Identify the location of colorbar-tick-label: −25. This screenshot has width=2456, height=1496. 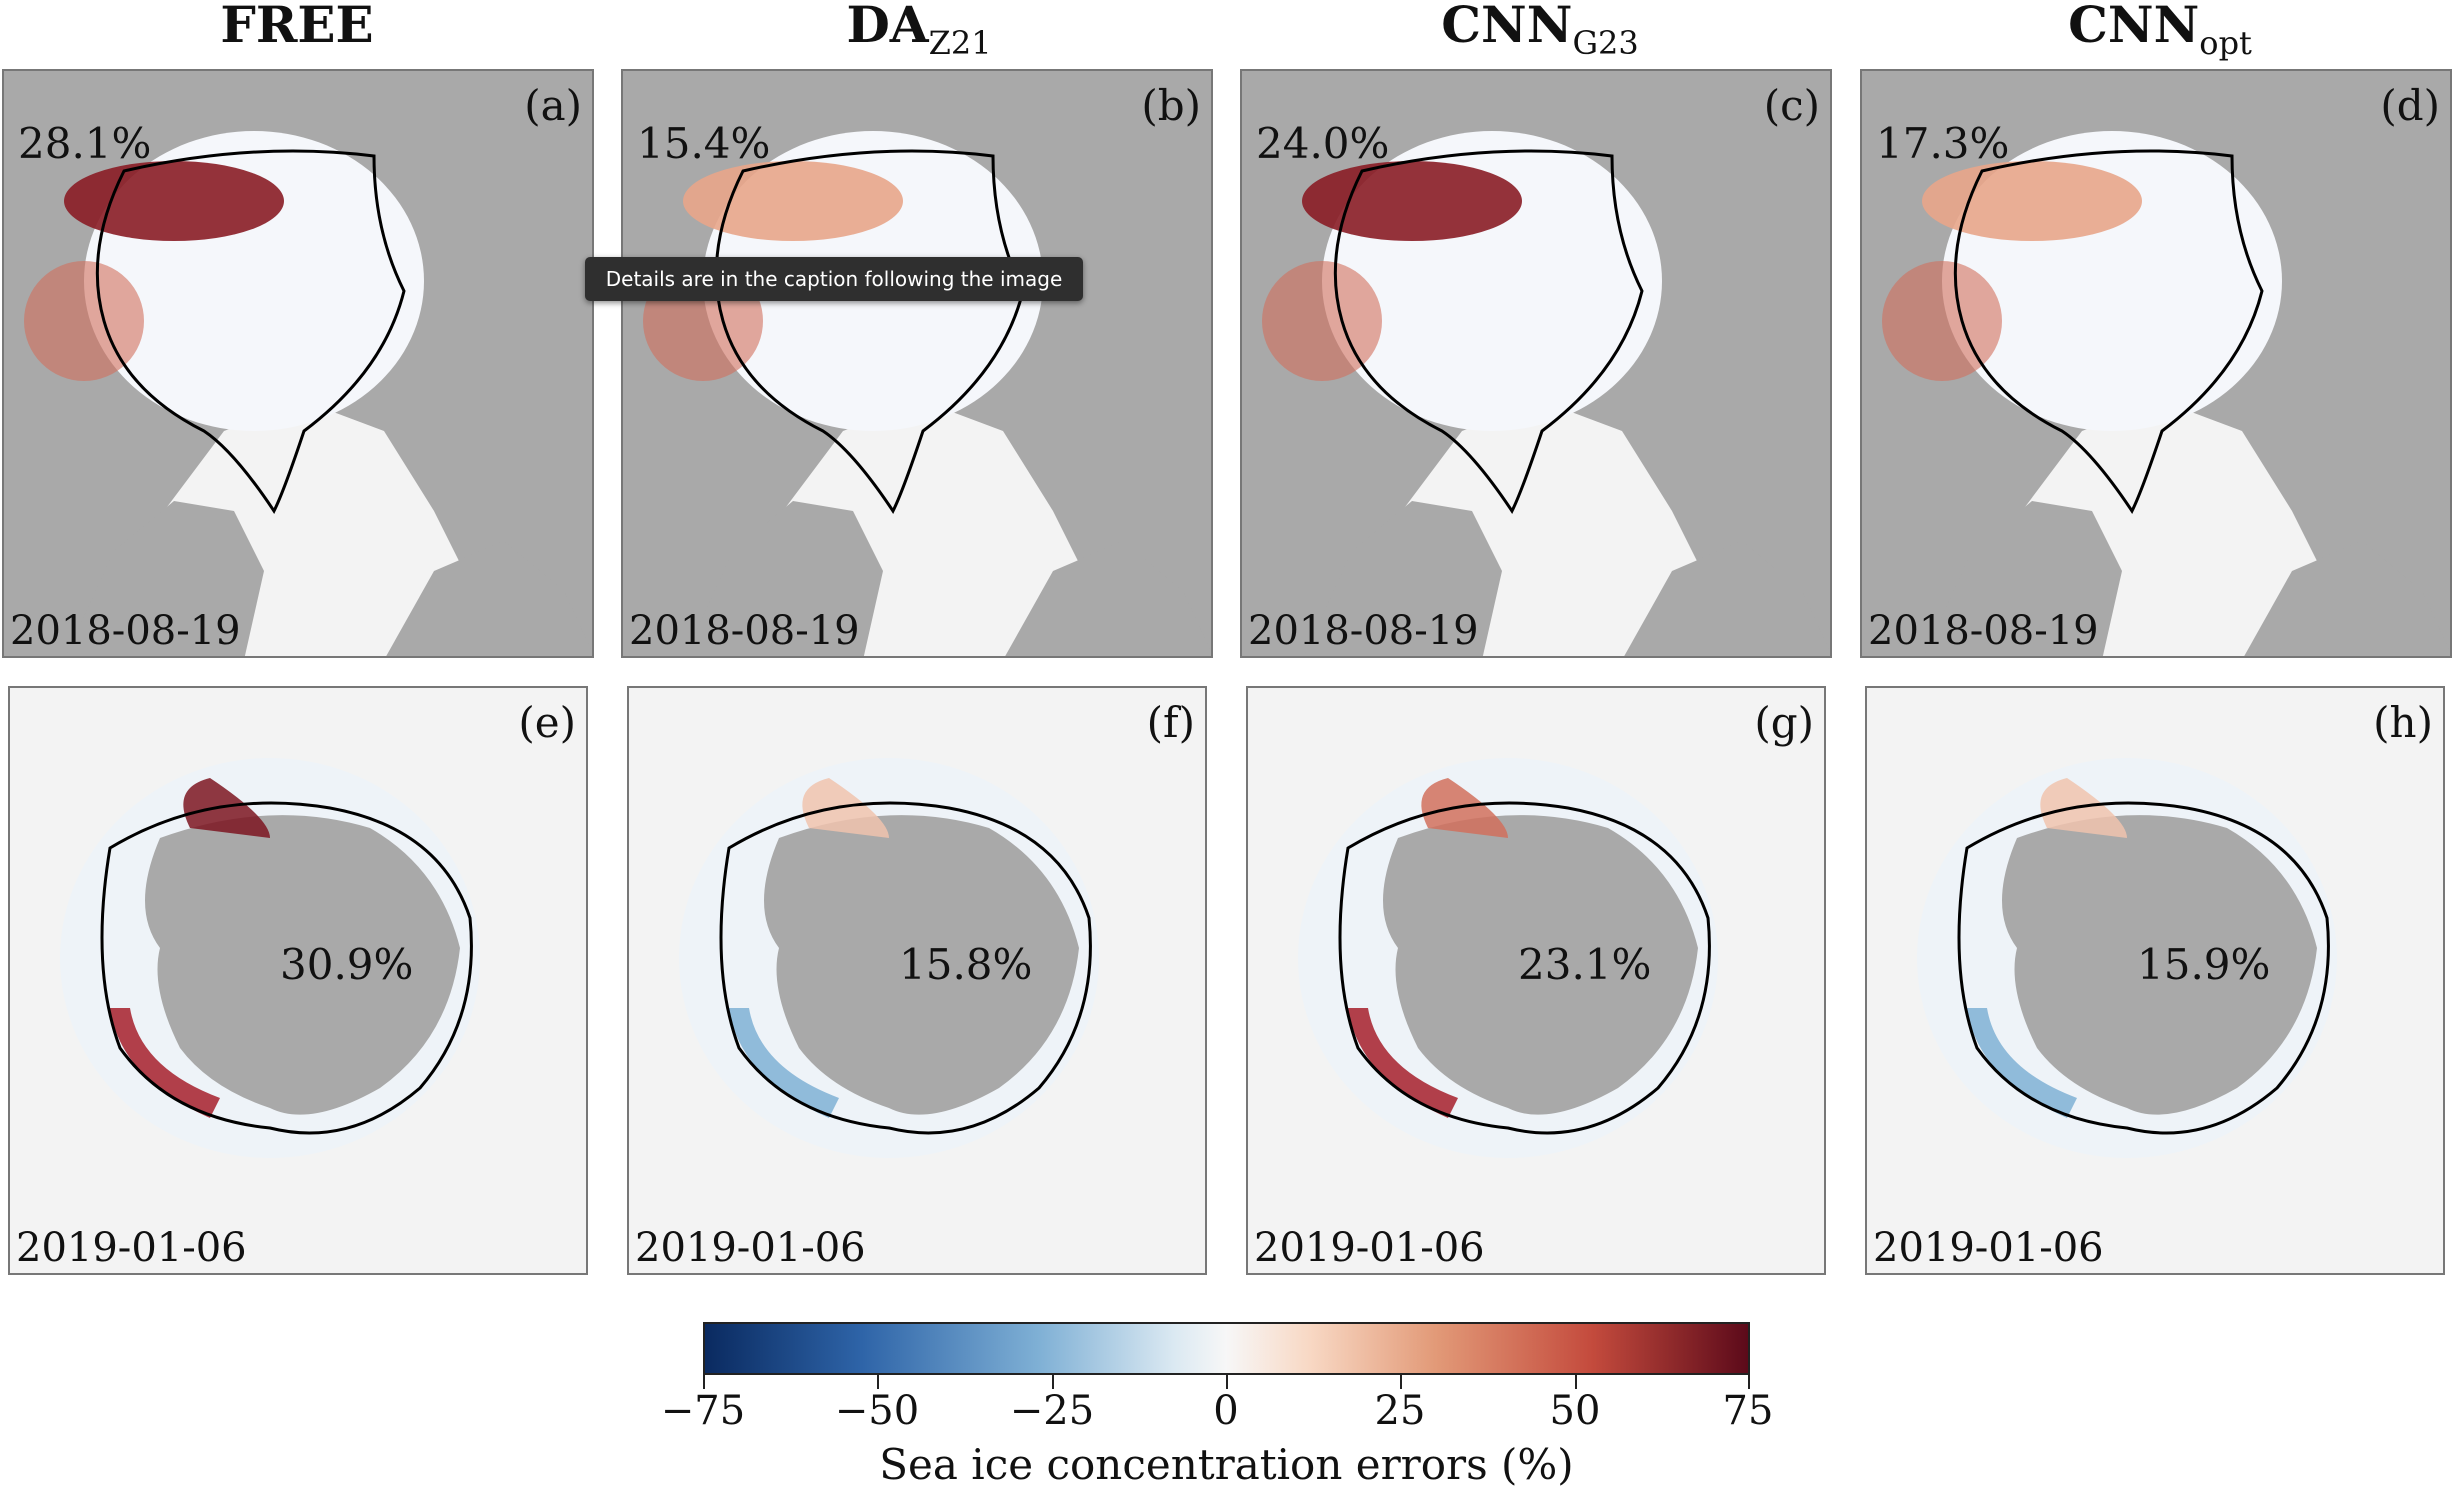
(1052, 1411).